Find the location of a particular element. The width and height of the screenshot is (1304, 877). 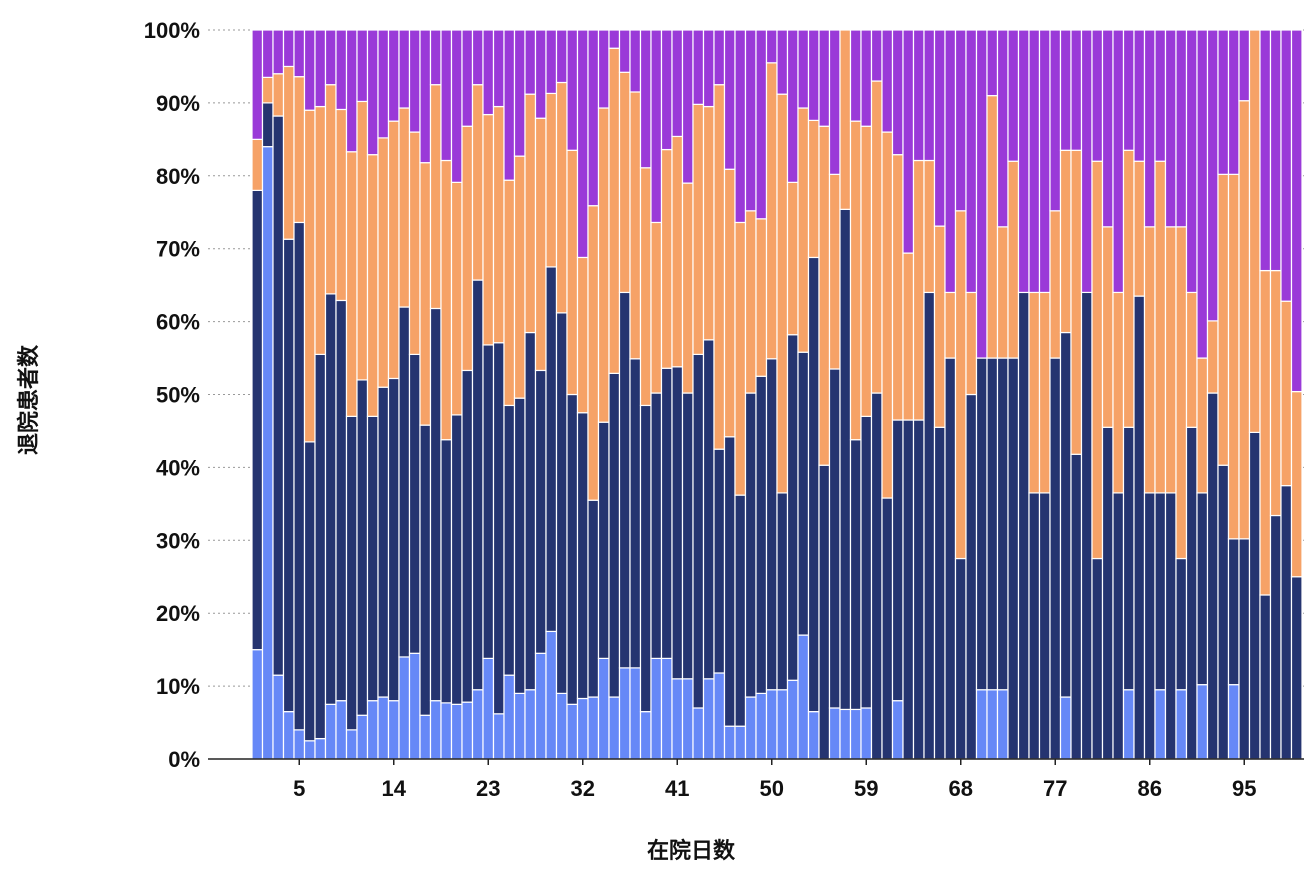

y-tick-label: 80% is located at coordinates (178, 176).